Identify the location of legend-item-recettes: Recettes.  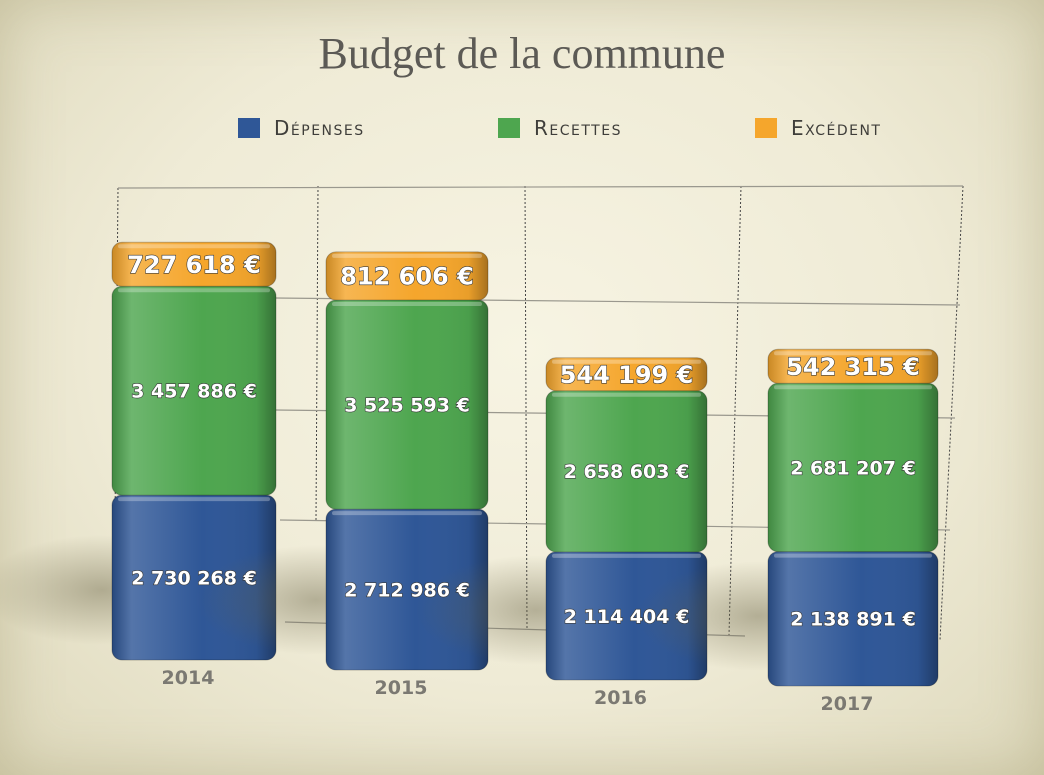
(560, 128).